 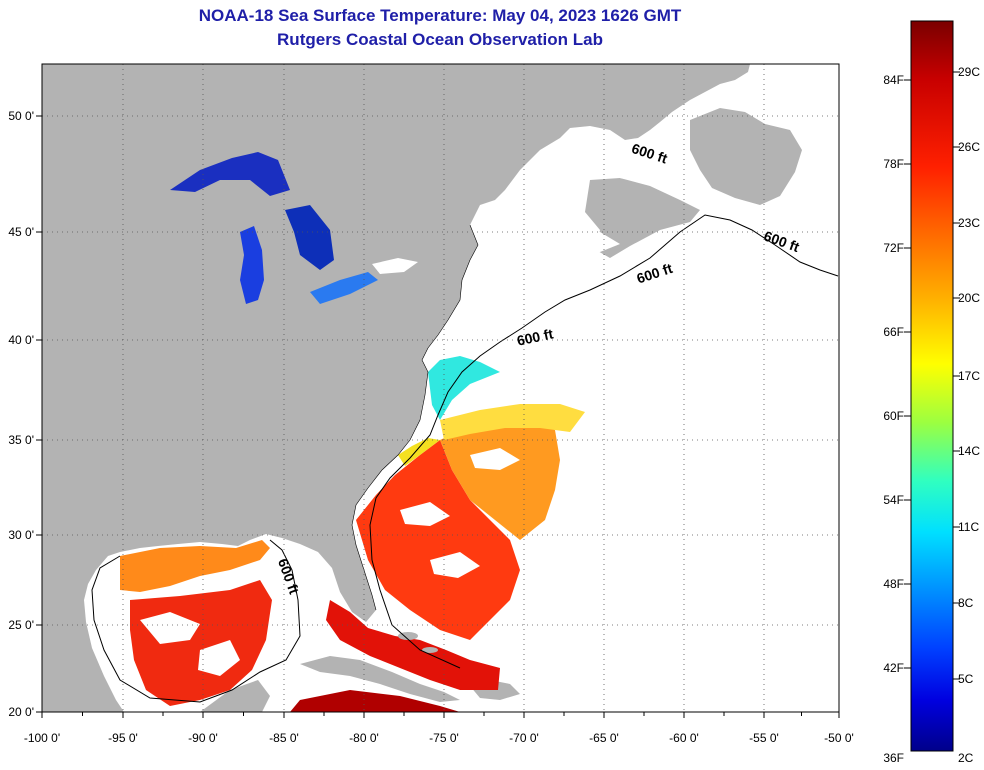 I want to click on colorbar-c-label: 2C, so click(x=966, y=758).